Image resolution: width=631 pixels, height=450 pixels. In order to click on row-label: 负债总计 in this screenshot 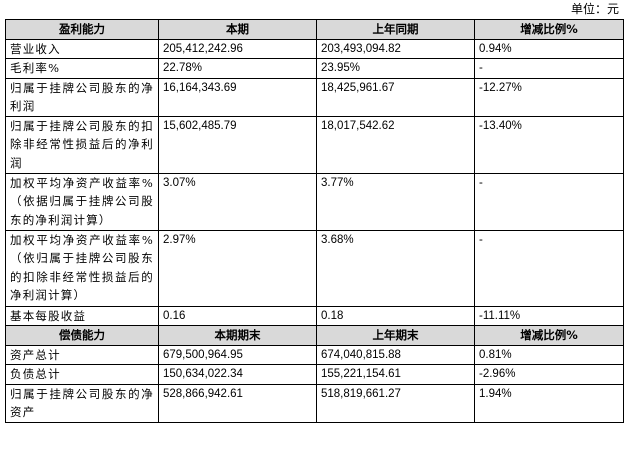, I will do `click(82, 374)`.